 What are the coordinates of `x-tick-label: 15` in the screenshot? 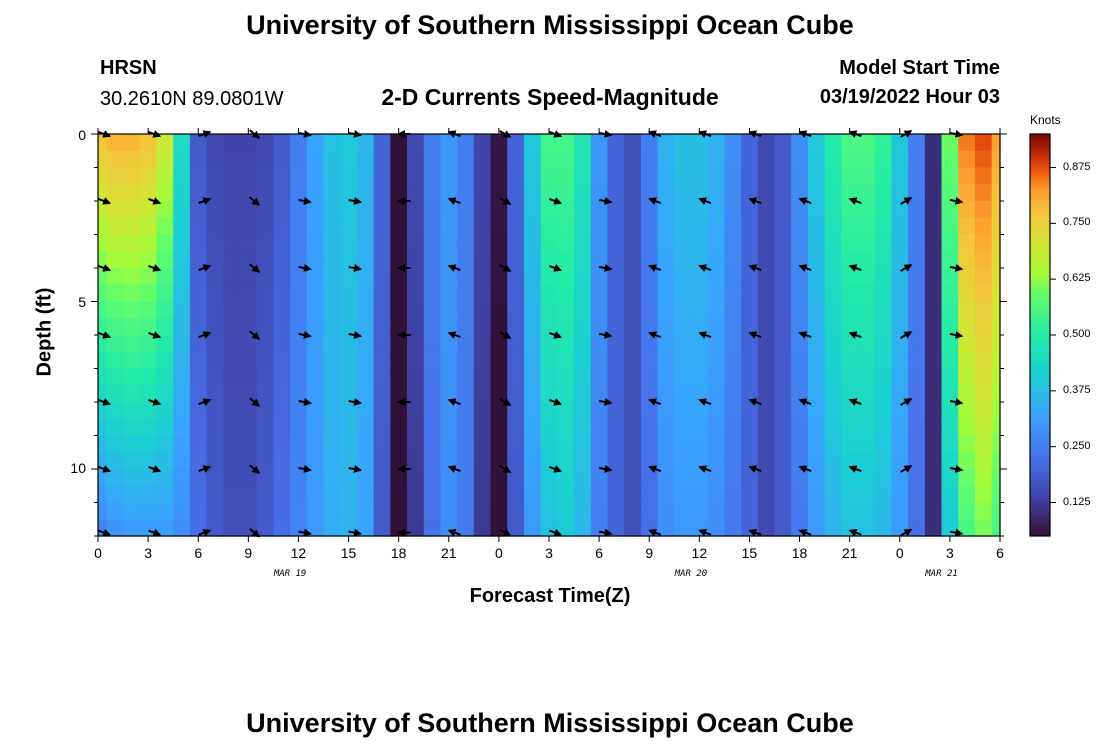 It's located at (348, 553).